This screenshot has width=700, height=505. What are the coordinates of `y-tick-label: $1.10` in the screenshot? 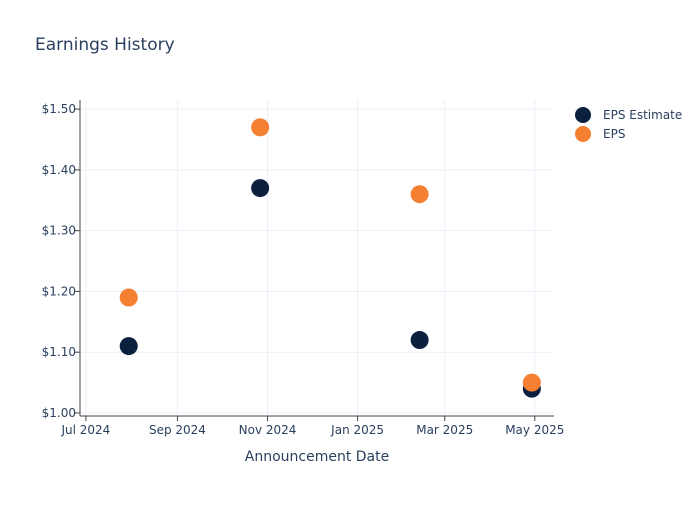 It's located at (59, 352).